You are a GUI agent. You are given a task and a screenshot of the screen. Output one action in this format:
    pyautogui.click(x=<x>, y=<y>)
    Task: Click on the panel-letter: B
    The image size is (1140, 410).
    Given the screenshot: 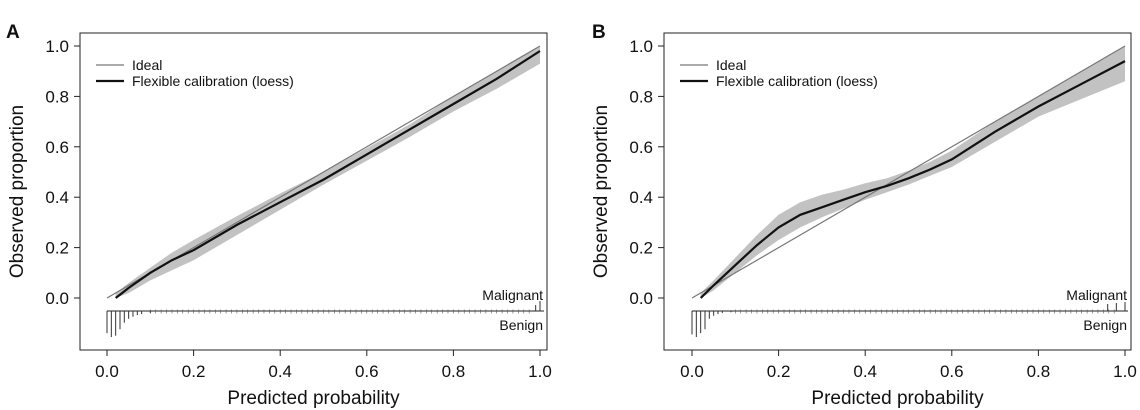 What is the action you would take?
    pyautogui.click(x=599, y=32)
    